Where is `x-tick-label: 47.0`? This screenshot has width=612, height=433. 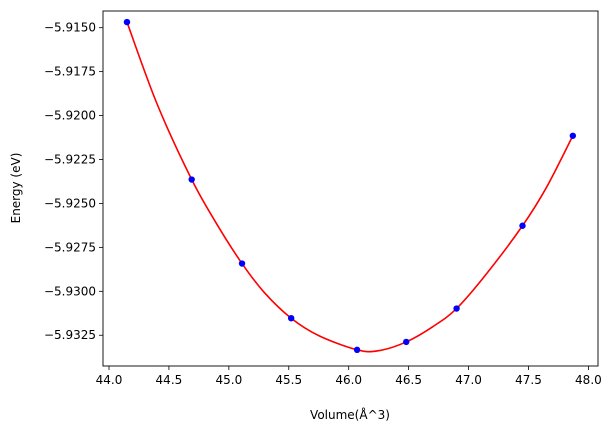
x-tick-label: 47.0 is located at coordinates (468, 380).